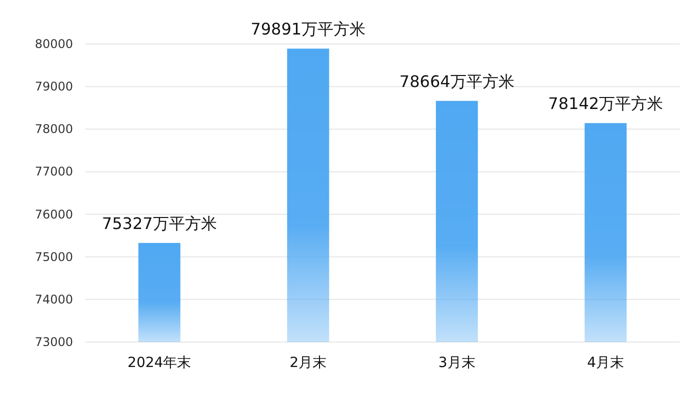 This screenshot has height=394, width=700. What do you see at coordinates (53, 171) in the screenshot?
I see `y-tick-label: 77000` at bounding box center [53, 171].